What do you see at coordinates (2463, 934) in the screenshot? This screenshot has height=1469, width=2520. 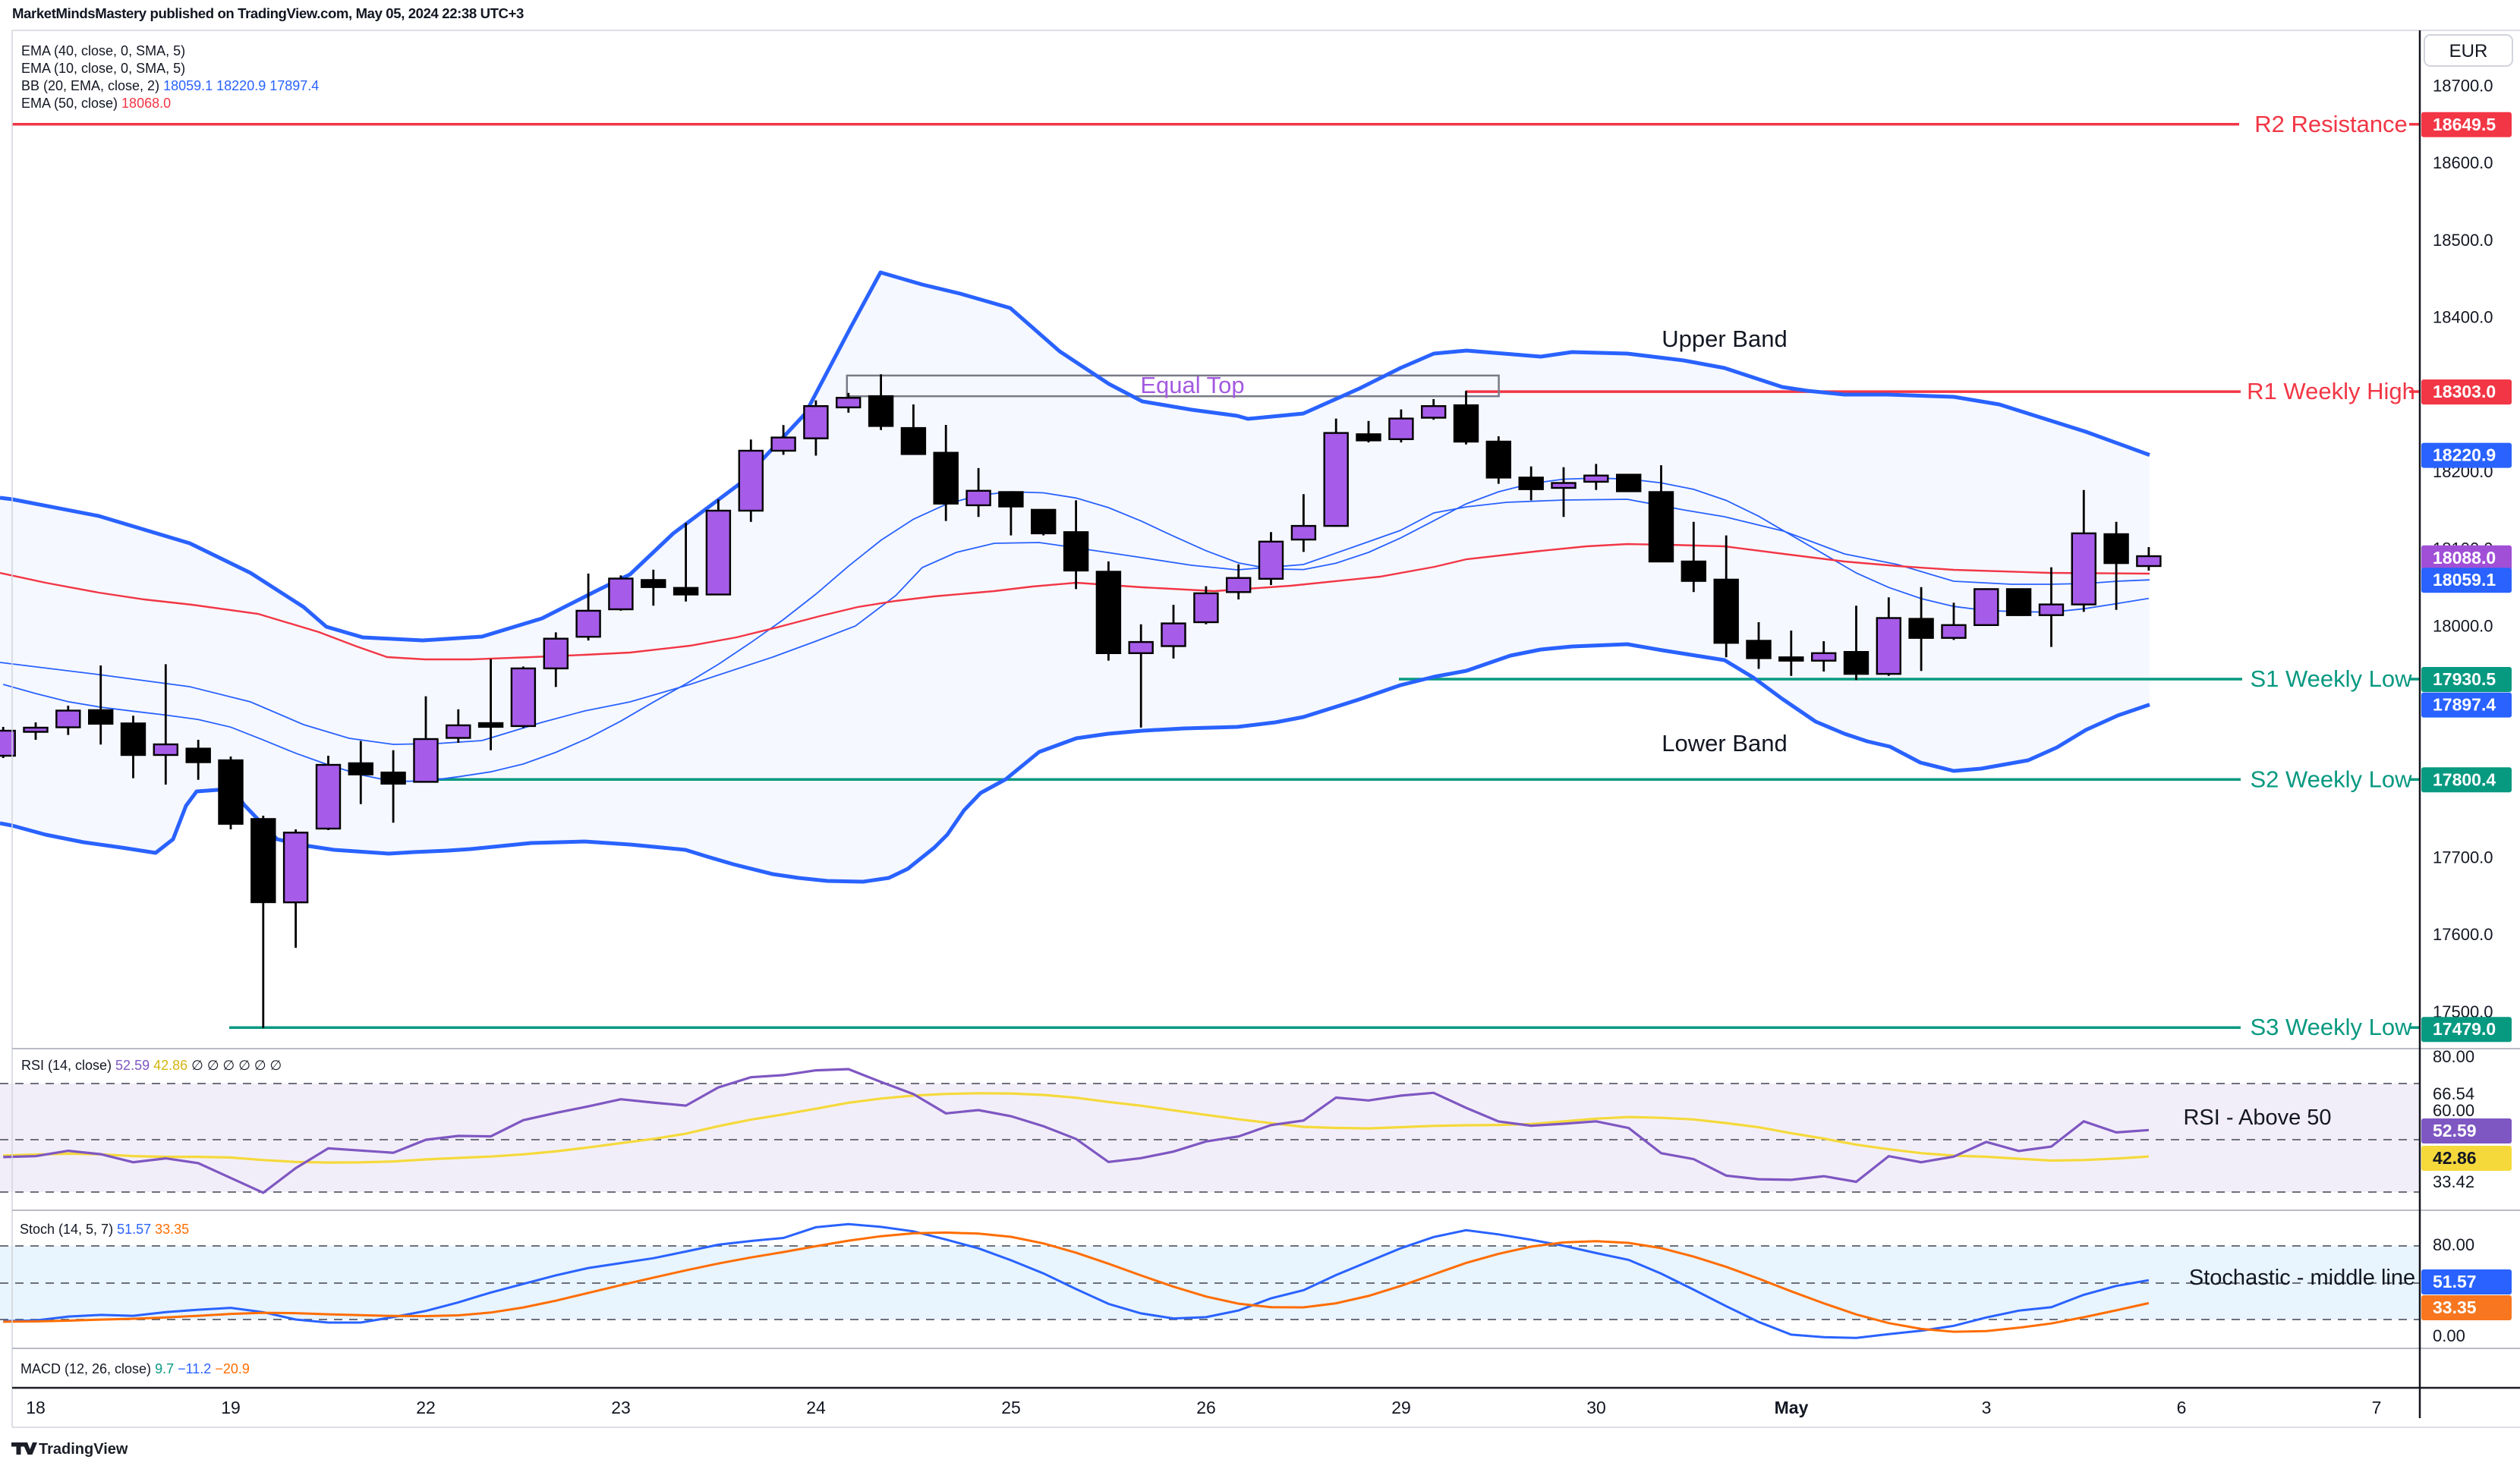 I see `svg-text: 17600.0` at bounding box center [2463, 934].